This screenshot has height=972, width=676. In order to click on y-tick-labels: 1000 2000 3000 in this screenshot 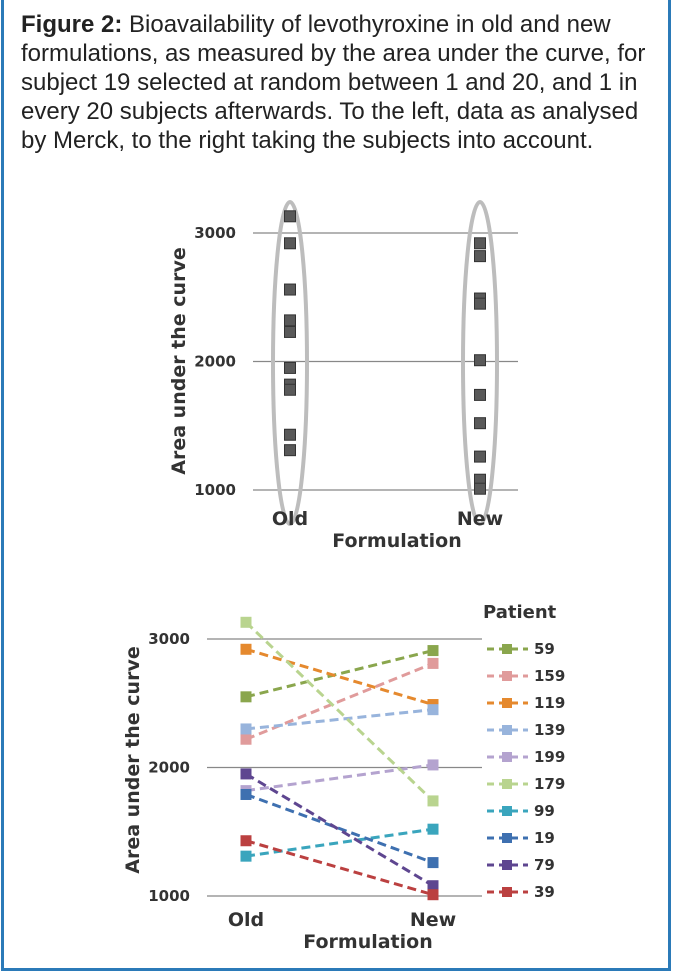, I will do `click(215, 361)`.